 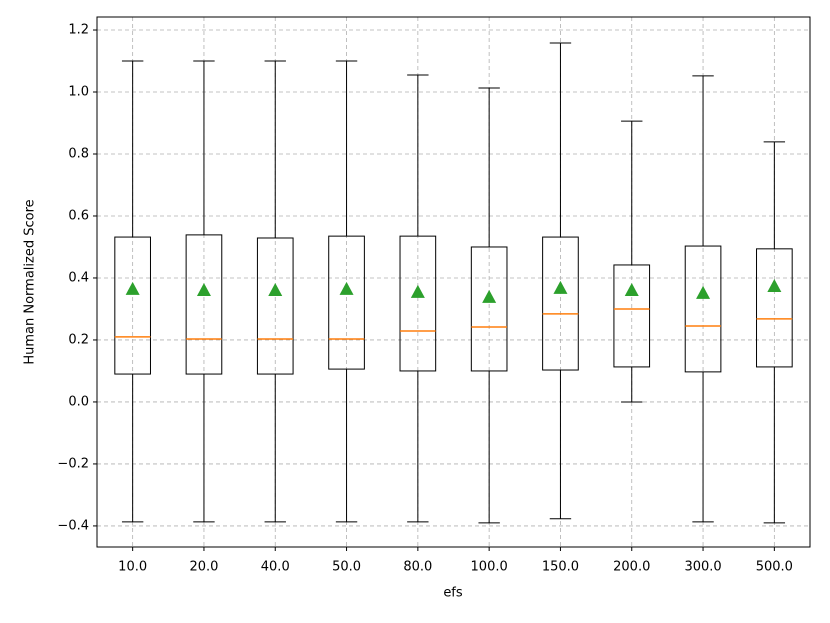 What do you see at coordinates (560, 567) in the screenshot?
I see `x-tick-label: 150.0` at bounding box center [560, 567].